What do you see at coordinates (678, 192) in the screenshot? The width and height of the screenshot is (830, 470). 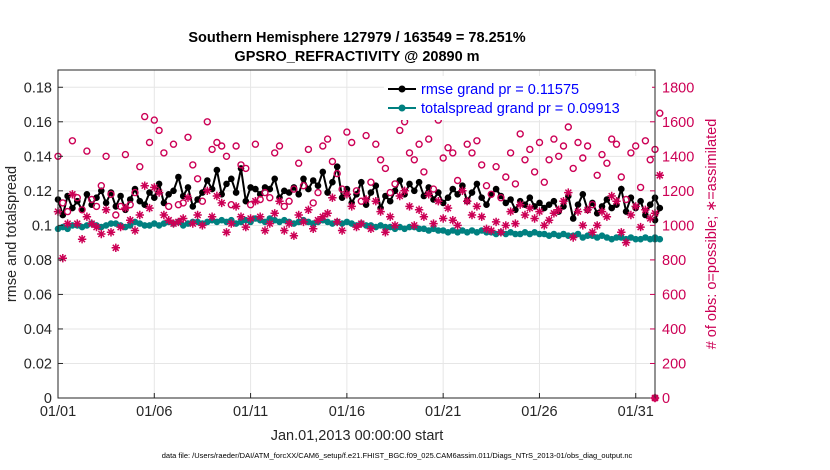 I see `y-right-tick-label: 1200` at bounding box center [678, 192].